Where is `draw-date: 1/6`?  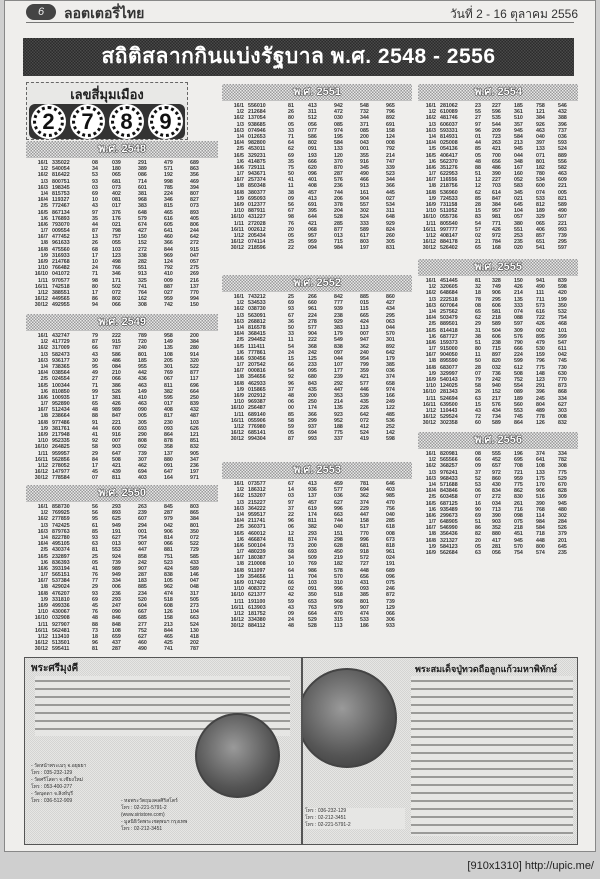 draw-date: 1/6 is located at coordinates (44, 562).